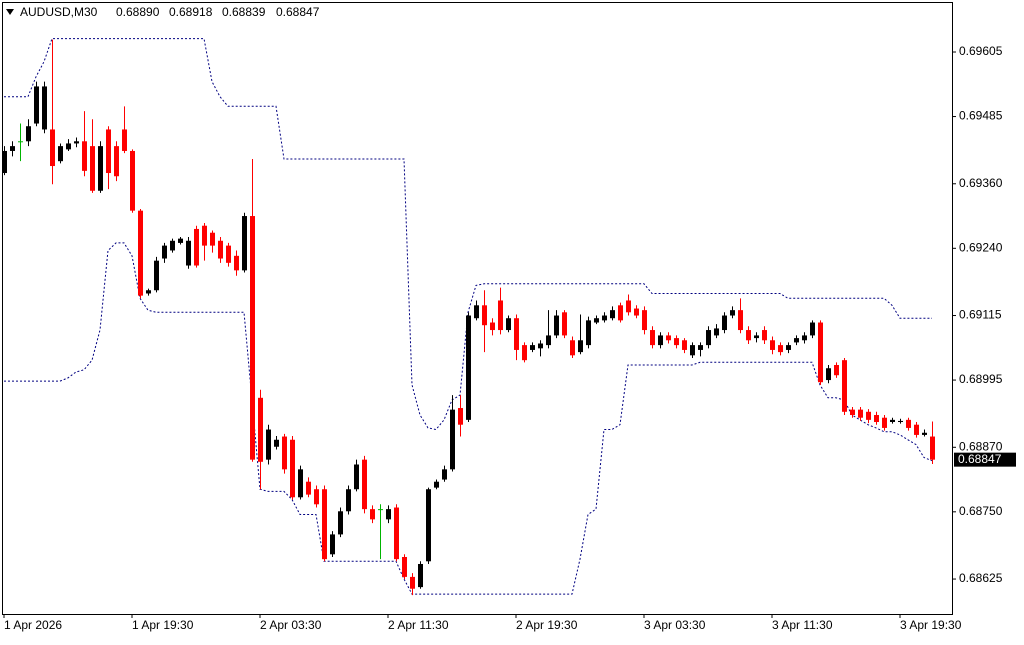 This screenshot has height=645, width=1024. I want to click on x-tick-label: 3 Apr 19:30, so click(931, 625).